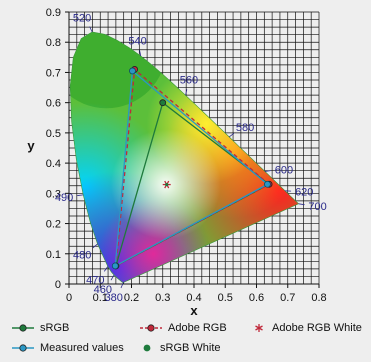 The width and height of the screenshot is (371, 362). I want to click on y-axis-title: y, so click(31, 145).